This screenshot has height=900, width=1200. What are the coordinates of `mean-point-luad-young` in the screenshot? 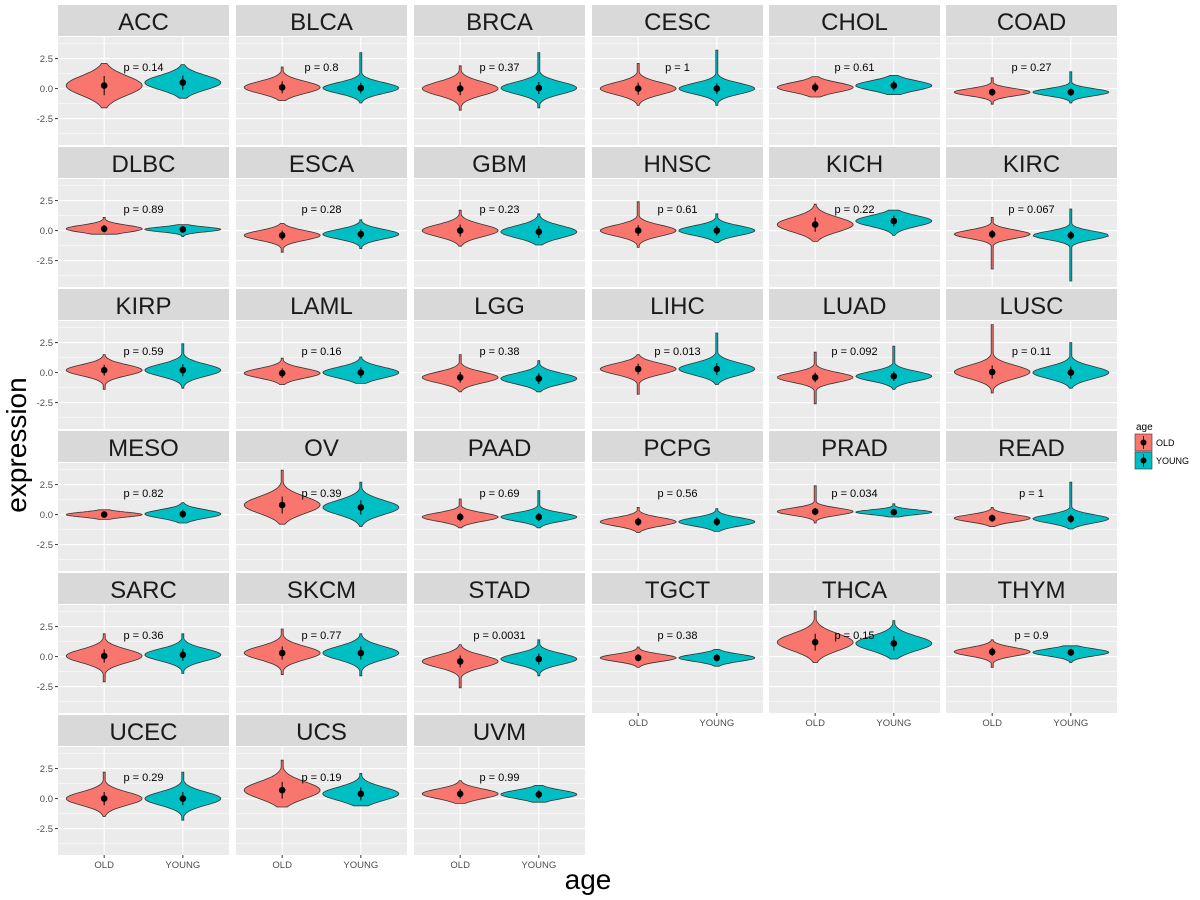 It's located at (894, 376).